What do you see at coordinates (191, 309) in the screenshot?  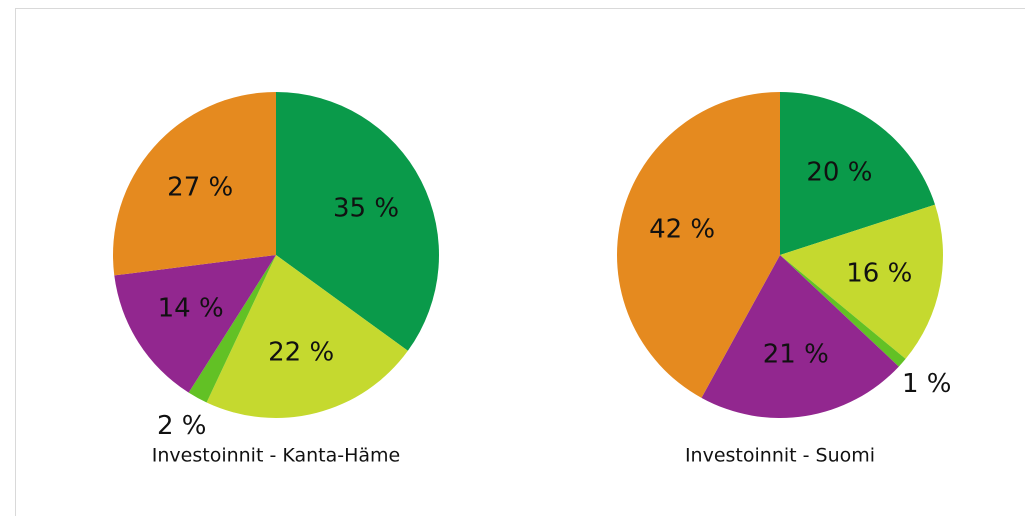 I see `value-label: 14 %` at bounding box center [191, 309].